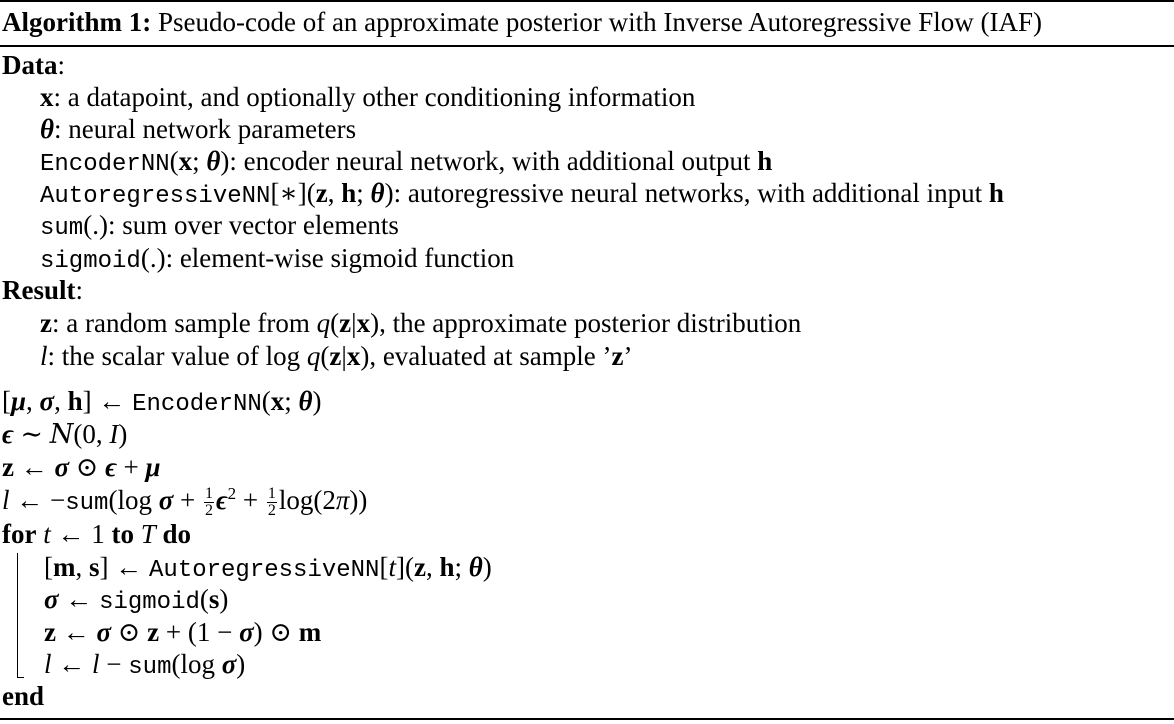  What do you see at coordinates (185, 502) in the screenshot?
I see `step-logprob: l ← −sum(log σ + 1 2 ϵ2 + 1 2 log(2π))` at bounding box center [185, 502].